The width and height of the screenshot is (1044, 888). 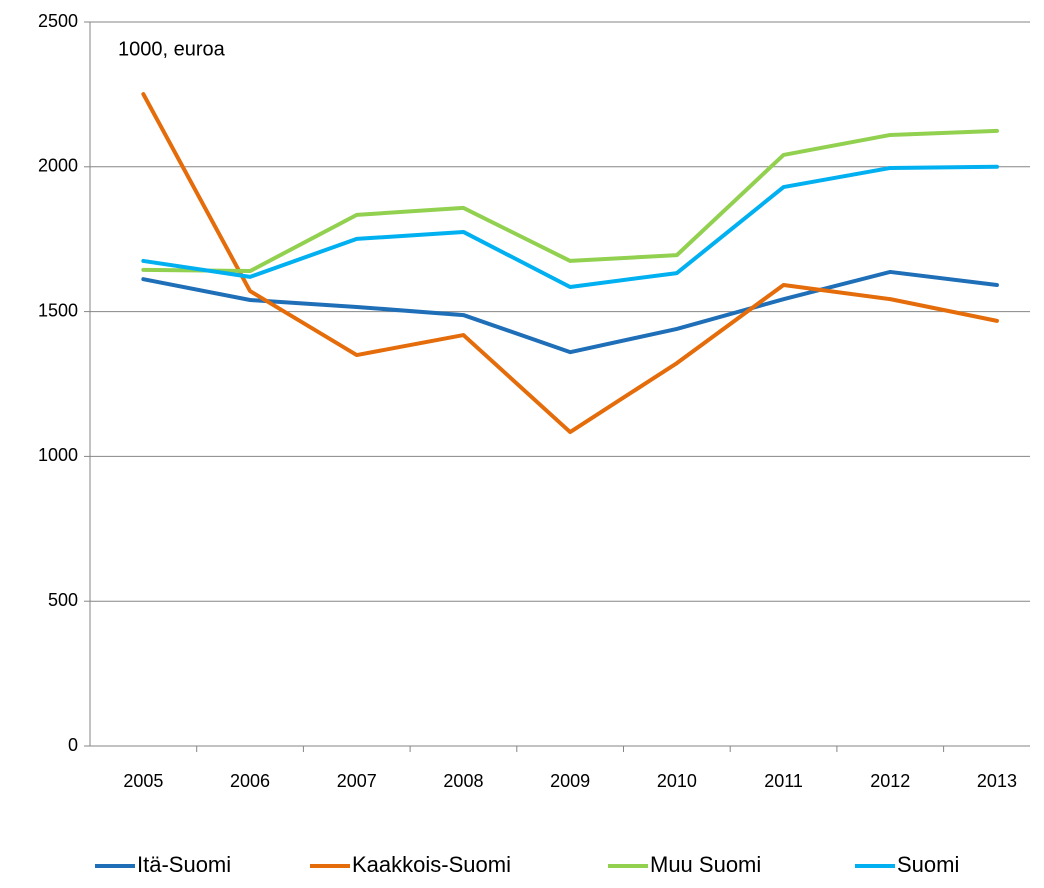 I want to click on legend-label: Suomi, so click(x=928, y=864).